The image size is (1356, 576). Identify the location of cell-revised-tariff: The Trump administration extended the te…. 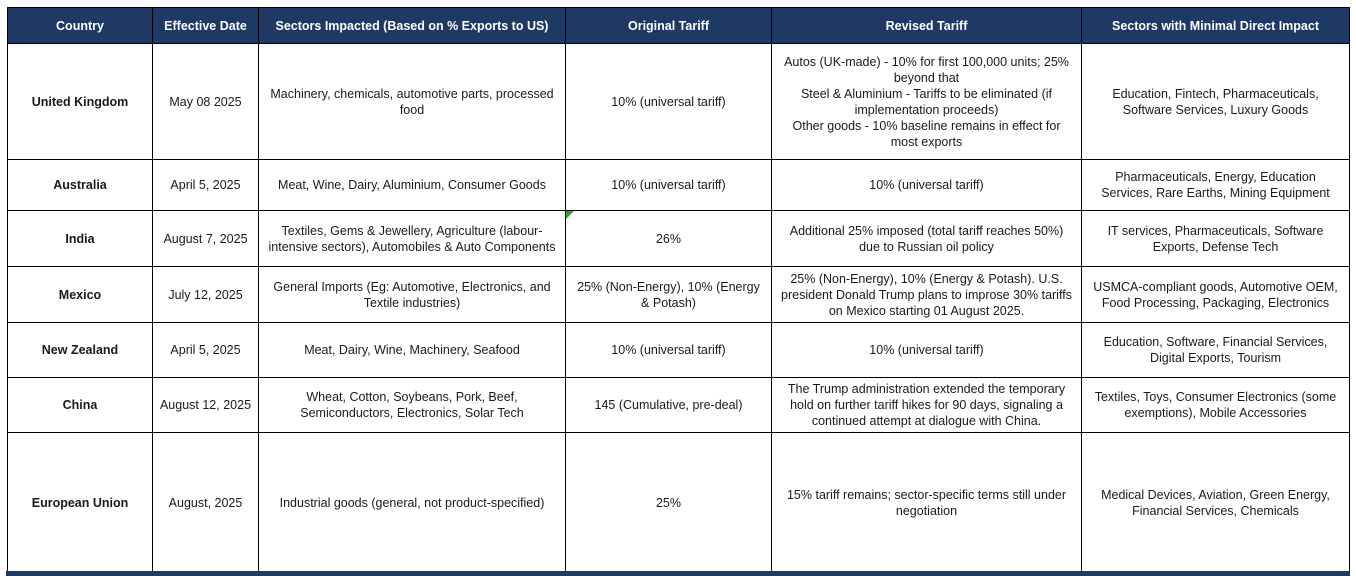
(926, 405).